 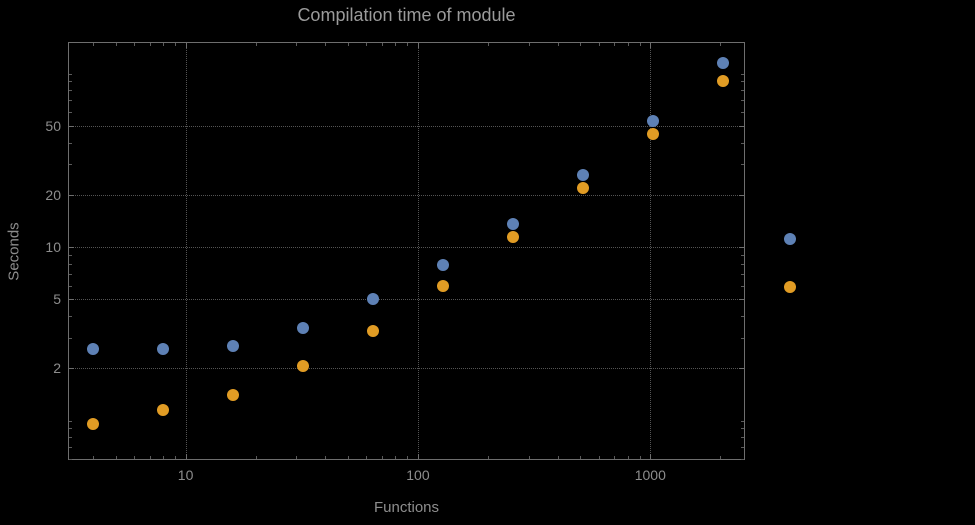 What do you see at coordinates (57, 299) in the screenshot?
I see `y-tick-label: 5` at bounding box center [57, 299].